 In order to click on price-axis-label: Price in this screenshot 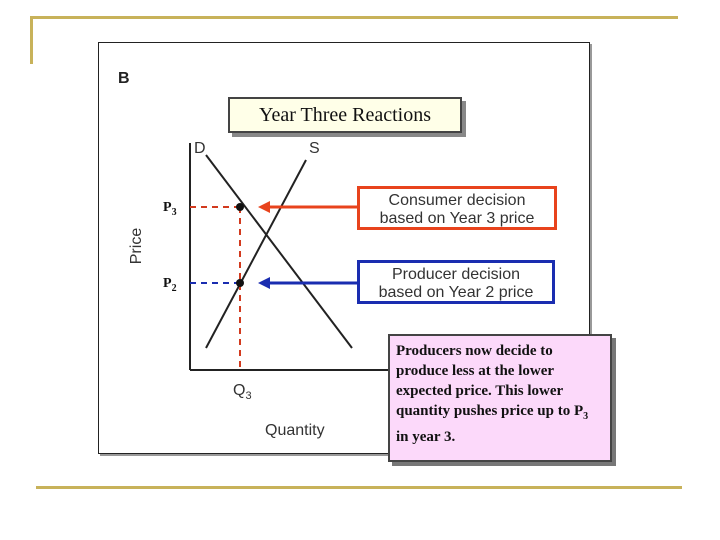, I will do `click(136, 246)`.